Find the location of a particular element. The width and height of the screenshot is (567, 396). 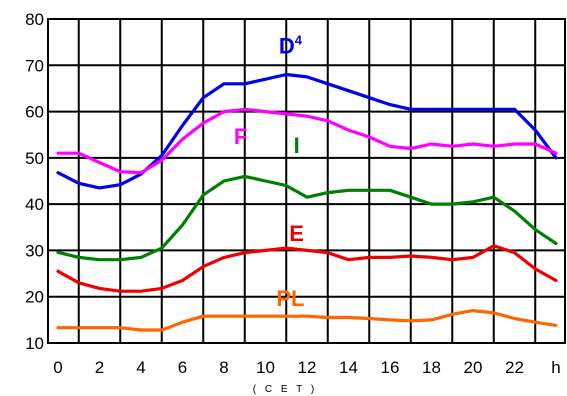

x-tick-label: 22 is located at coordinates (514, 367).